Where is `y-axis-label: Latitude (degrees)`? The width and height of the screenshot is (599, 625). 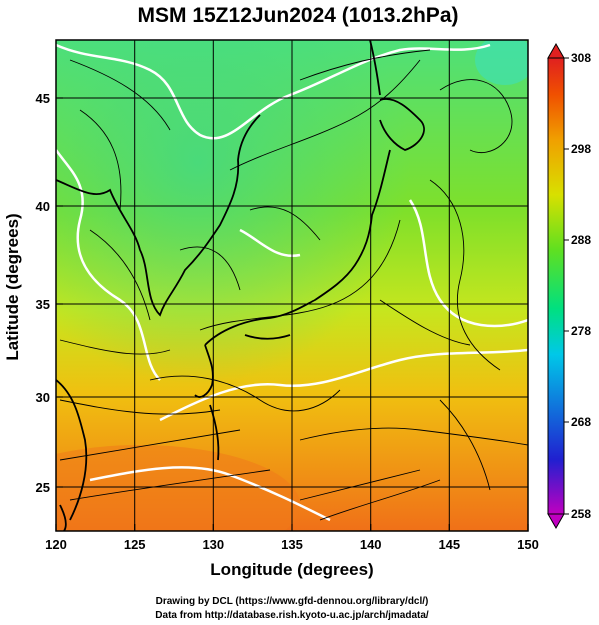 y-axis-label: Latitude (degrees) is located at coordinates (12, 286).